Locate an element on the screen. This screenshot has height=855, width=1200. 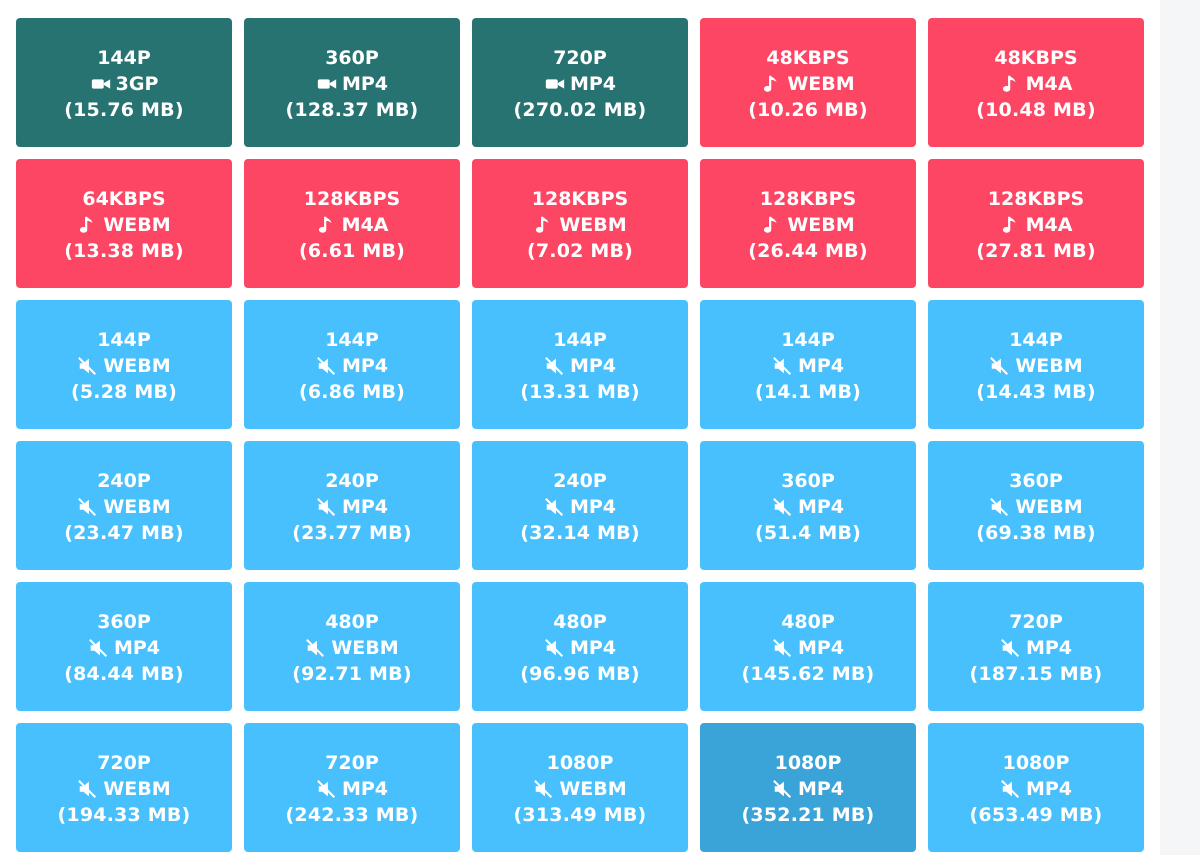
file-size-label: (10.48 MB) is located at coordinates (1036, 109).